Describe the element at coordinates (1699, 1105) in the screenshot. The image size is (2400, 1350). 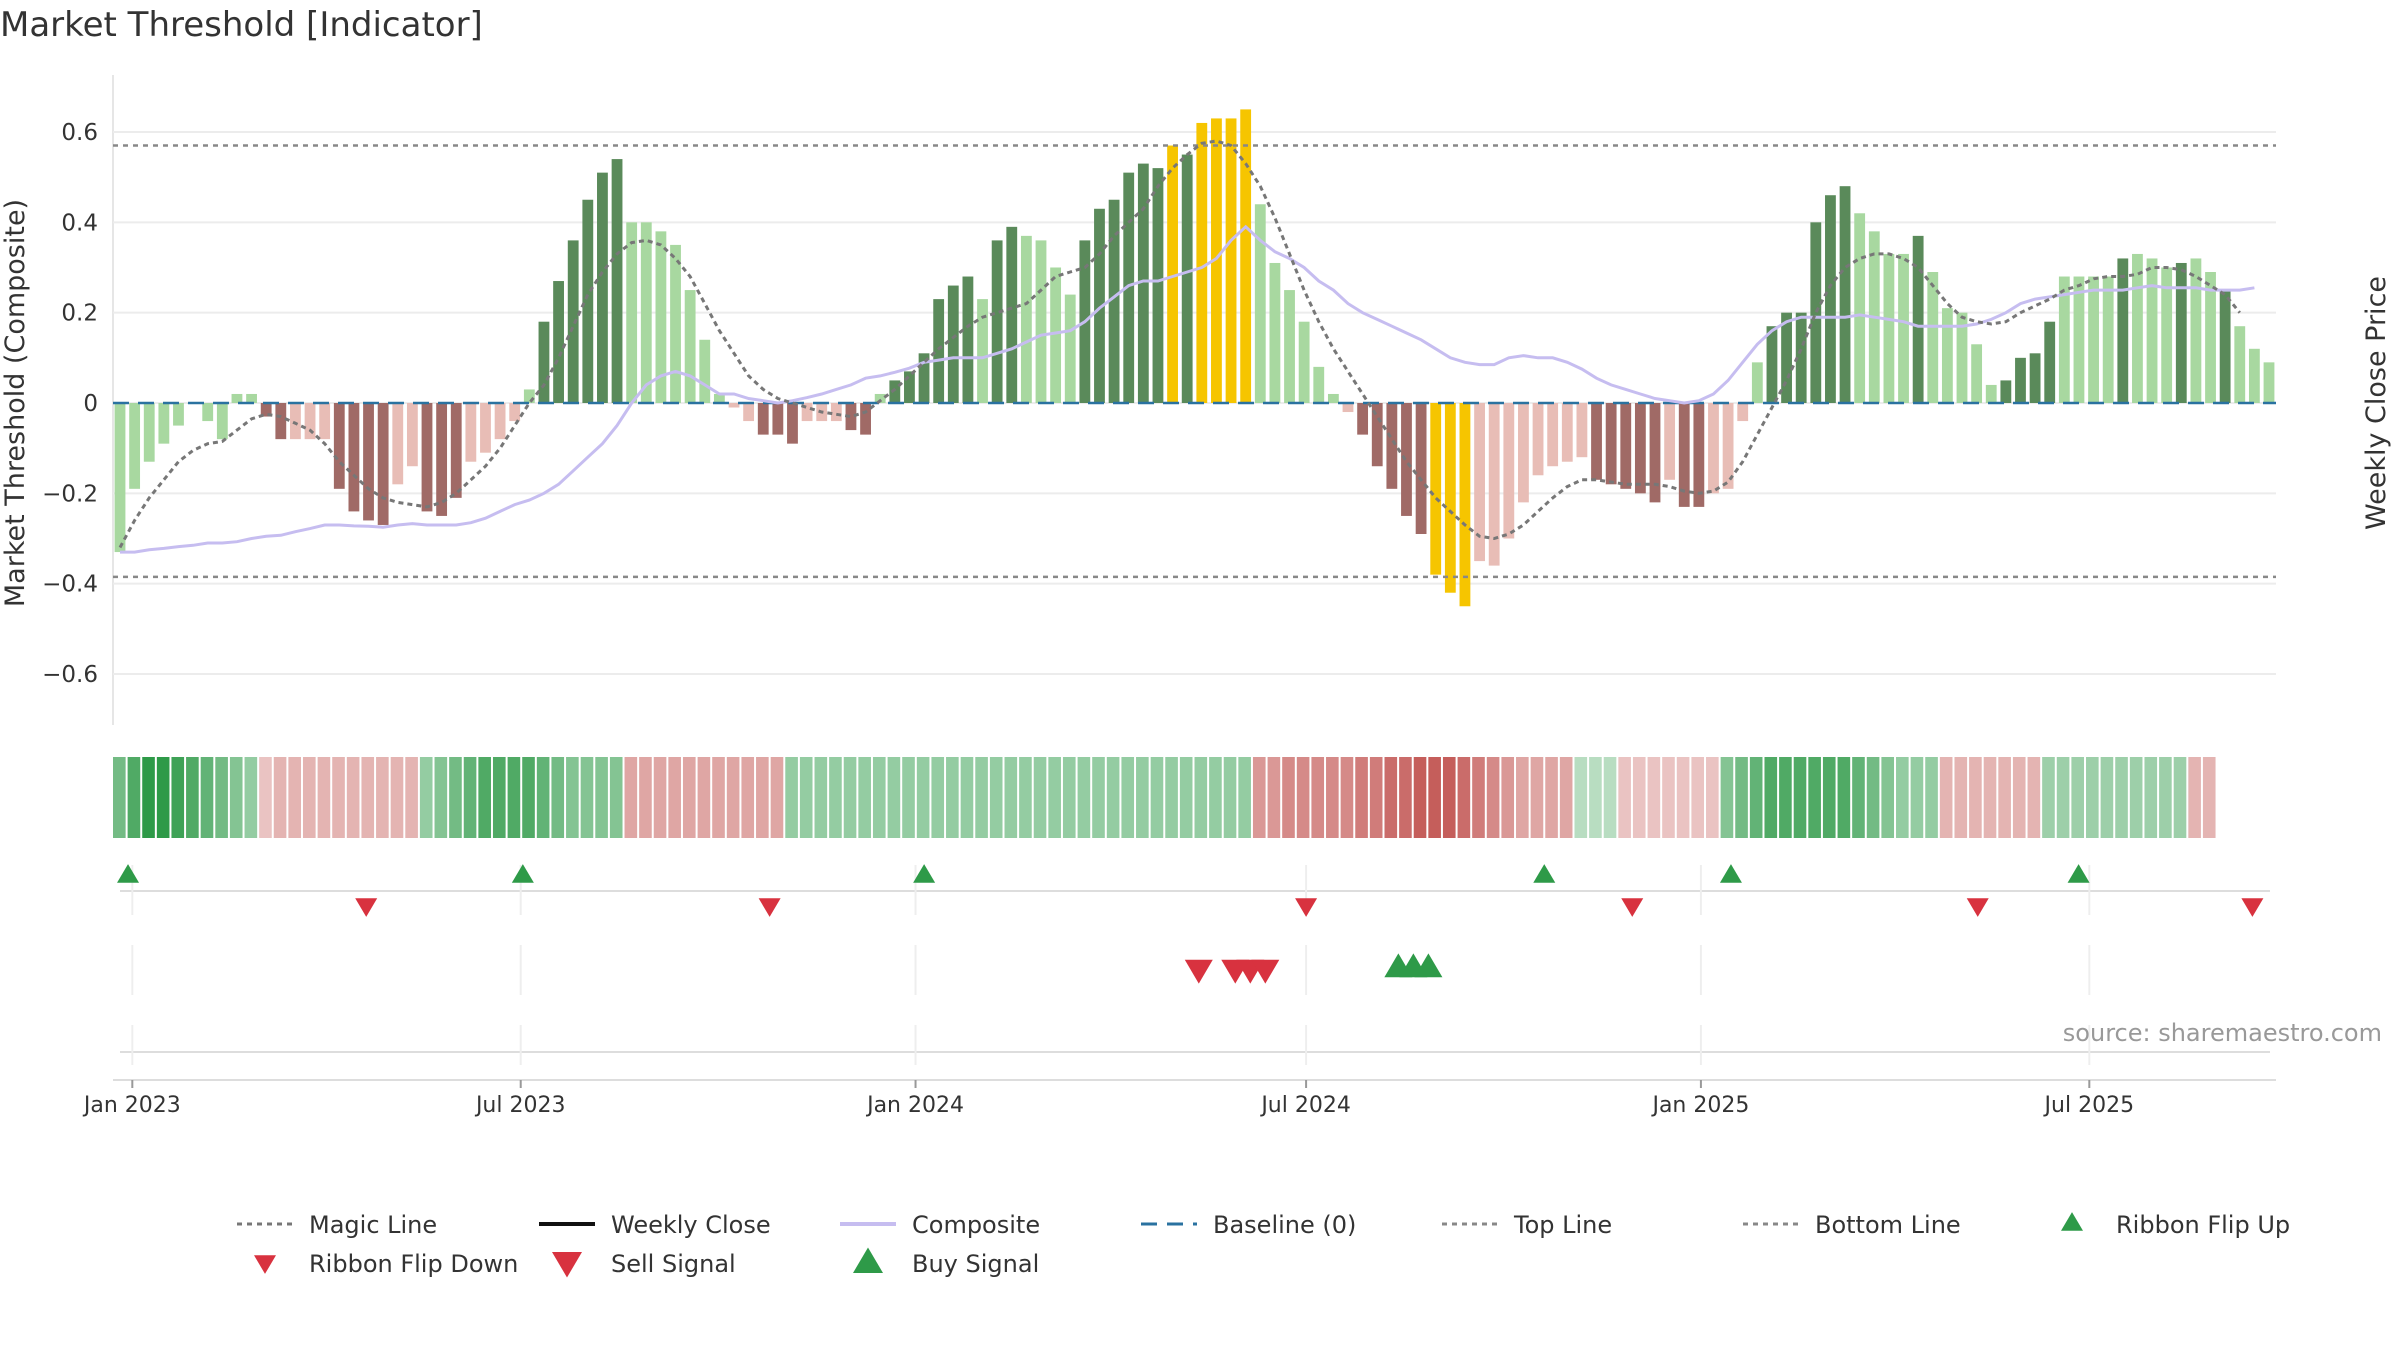
I see `x-tick-label: Jan 2025` at that location.